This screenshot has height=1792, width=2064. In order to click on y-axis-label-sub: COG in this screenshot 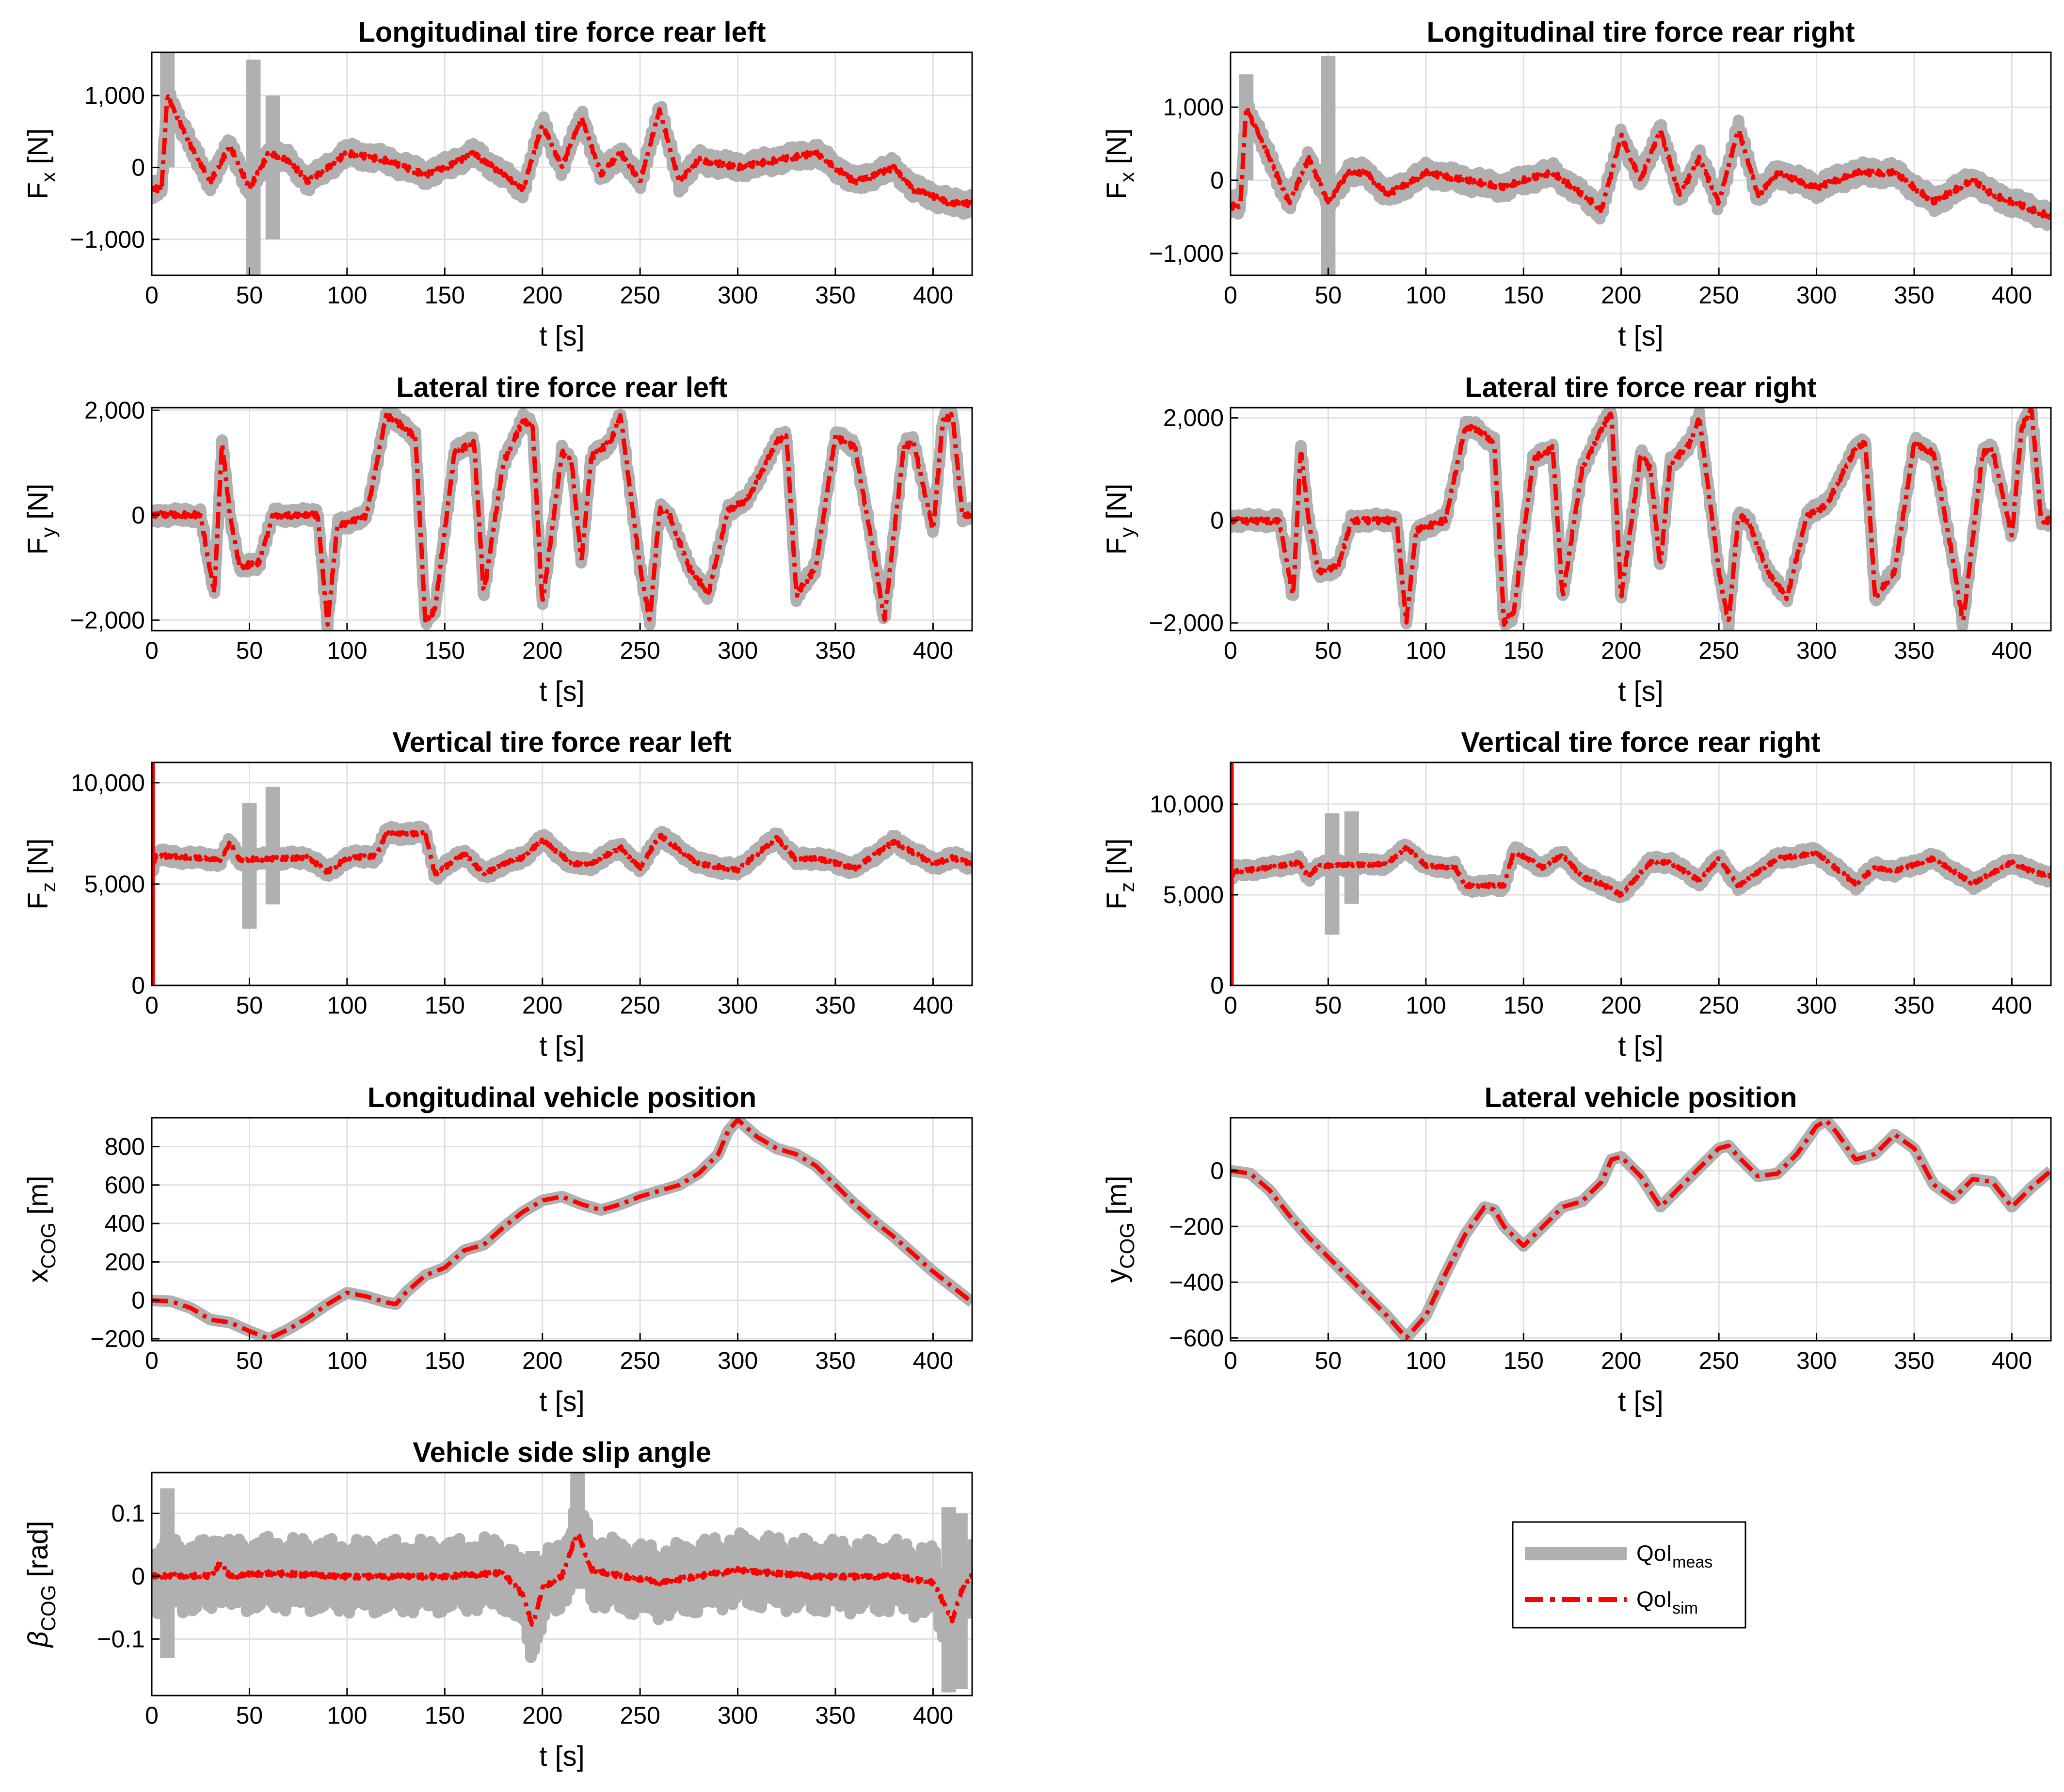, I will do `click(48, 1245)`.